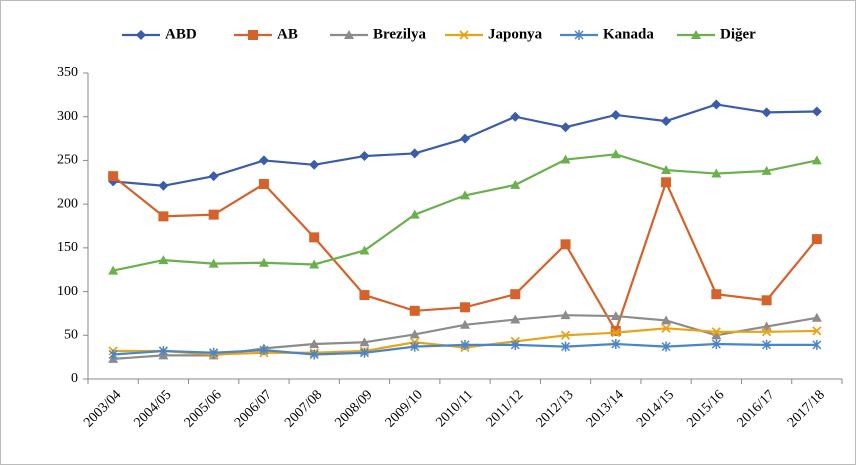  I want to click on y-tick-label: 0, so click(74, 378).